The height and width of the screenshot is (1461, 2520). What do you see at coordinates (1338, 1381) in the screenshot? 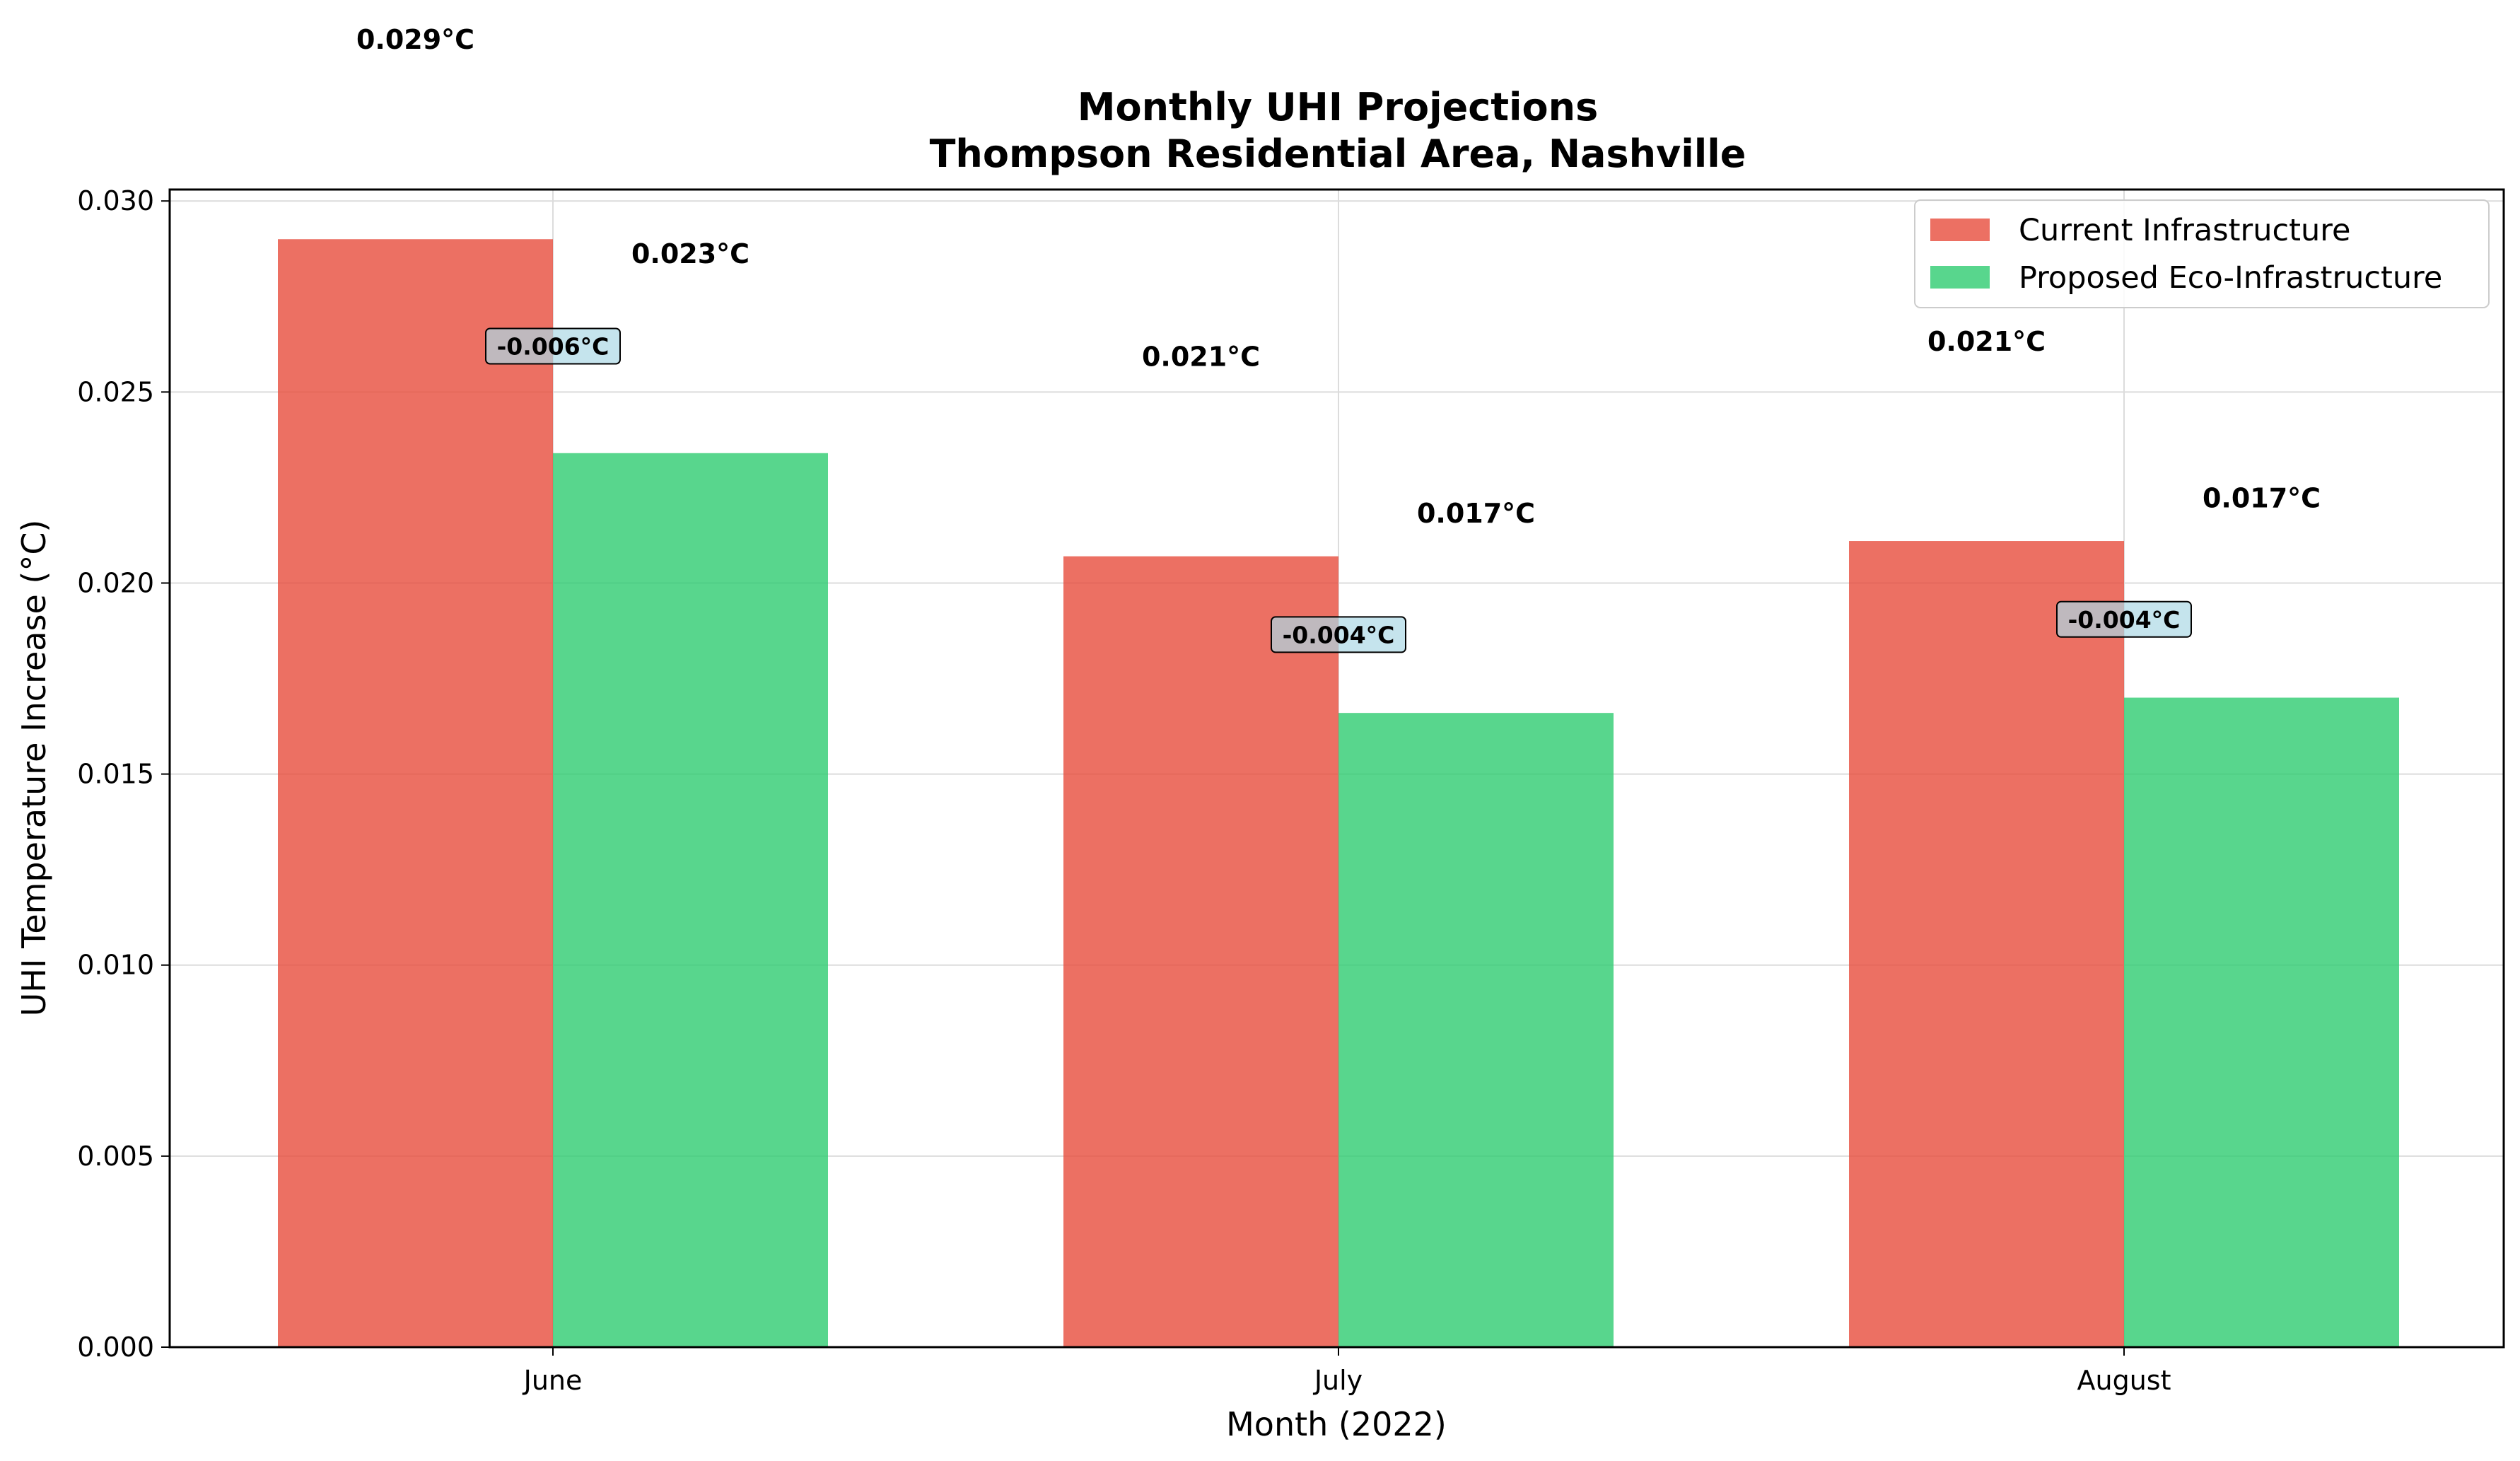
I see `x-tick-label: July` at bounding box center [1338, 1381].